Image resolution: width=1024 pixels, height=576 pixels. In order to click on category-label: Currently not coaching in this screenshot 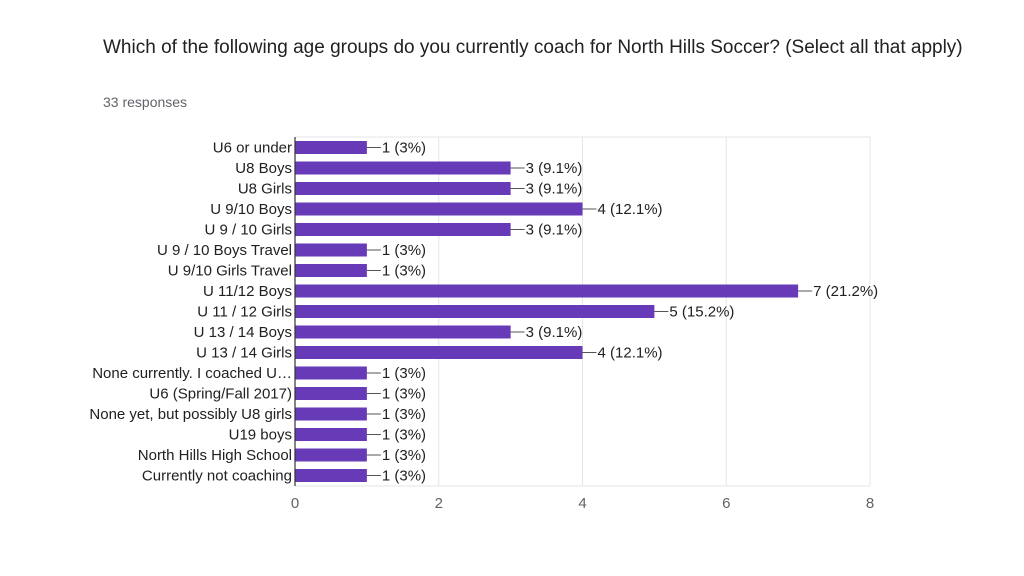, I will do `click(217, 476)`.